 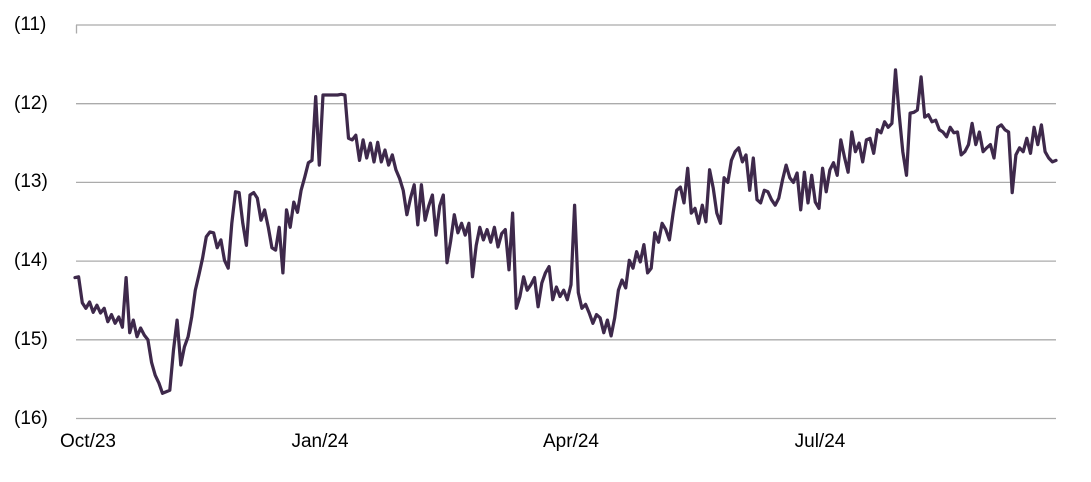 I want to click on x-axis-tick-label: Jan/24, so click(x=320, y=441).